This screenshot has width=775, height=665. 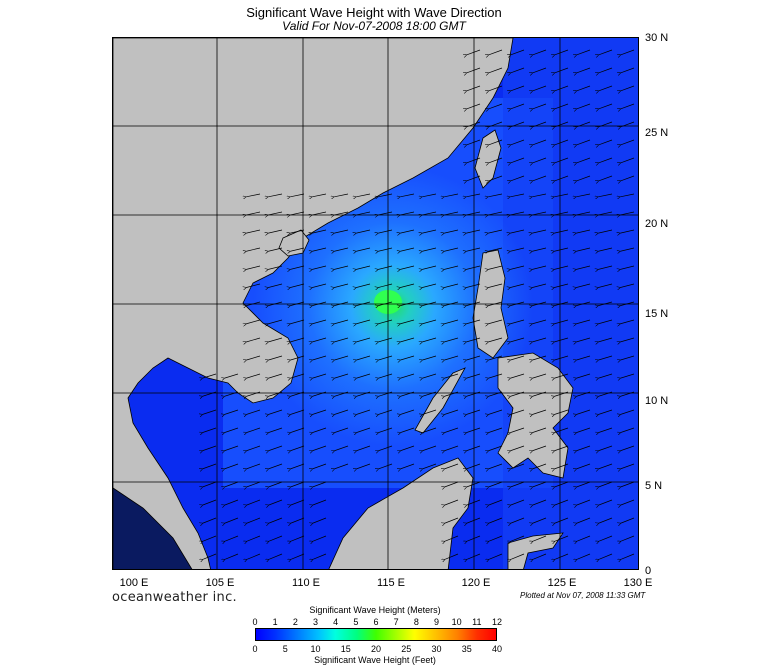 What do you see at coordinates (315, 649) in the screenshot?
I see `legend-tick-feet: 10` at bounding box center [315, 649].